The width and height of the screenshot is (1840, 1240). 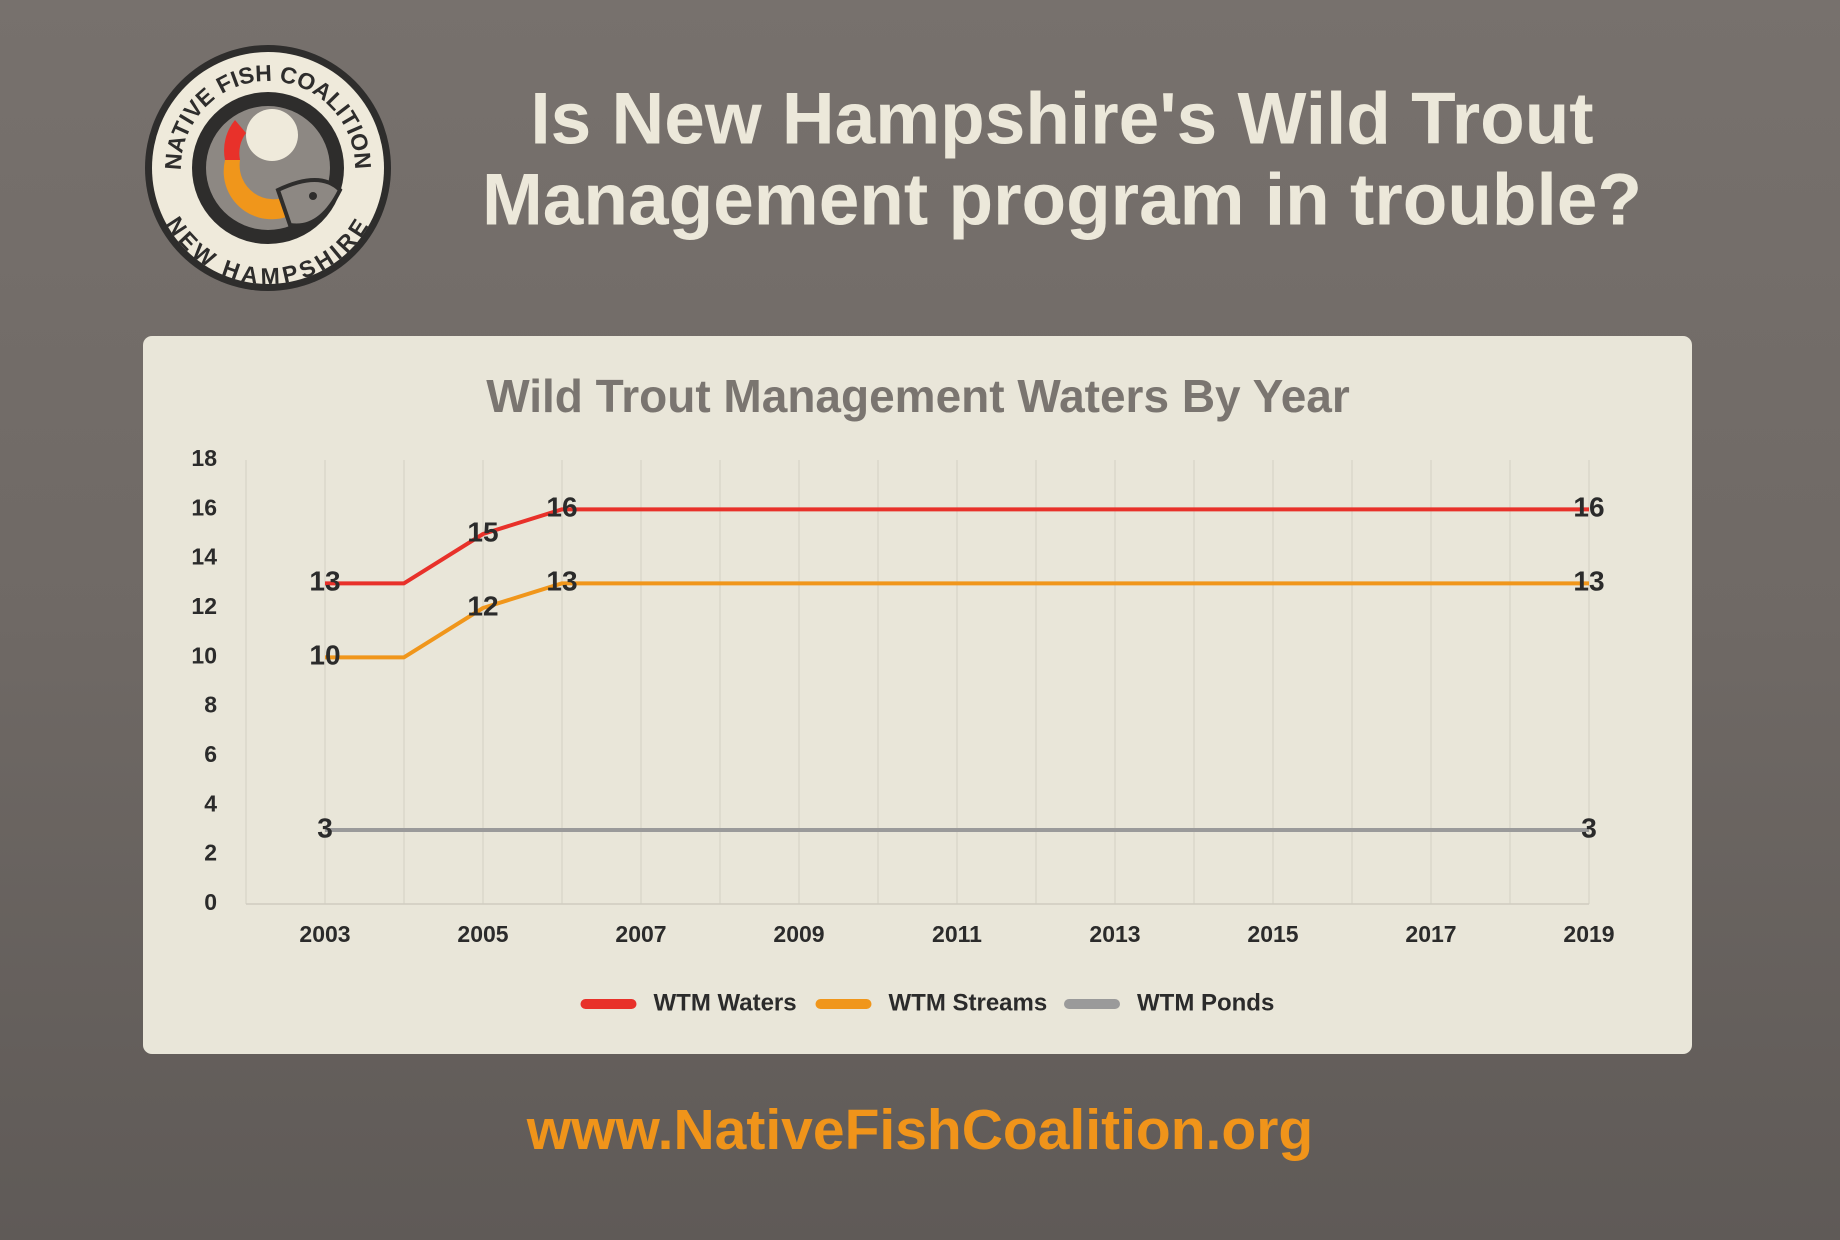 What do you see at coordinates (725, 1002) in the screenshot?
I see `legend-label: WTM Waters` at bounding box center [725, 1002].